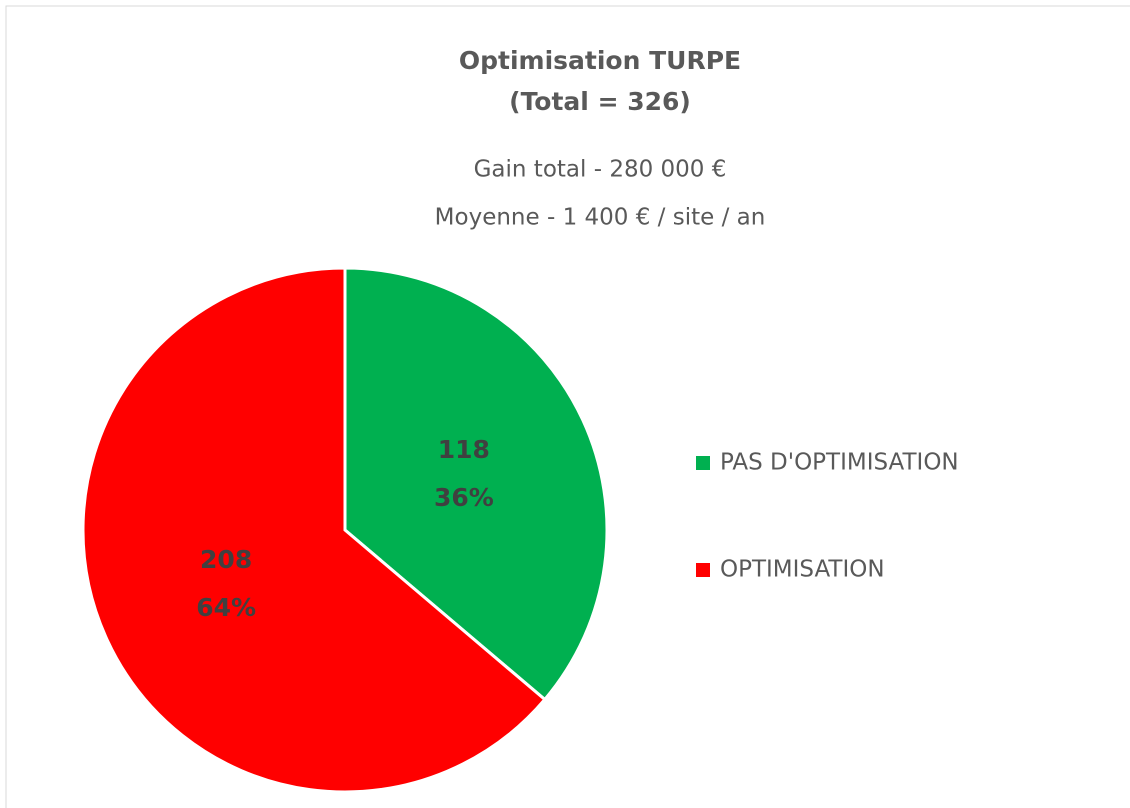 This screenshot has width=1130, height=808. I want to click on data-label: 36%, so click(464, 497).